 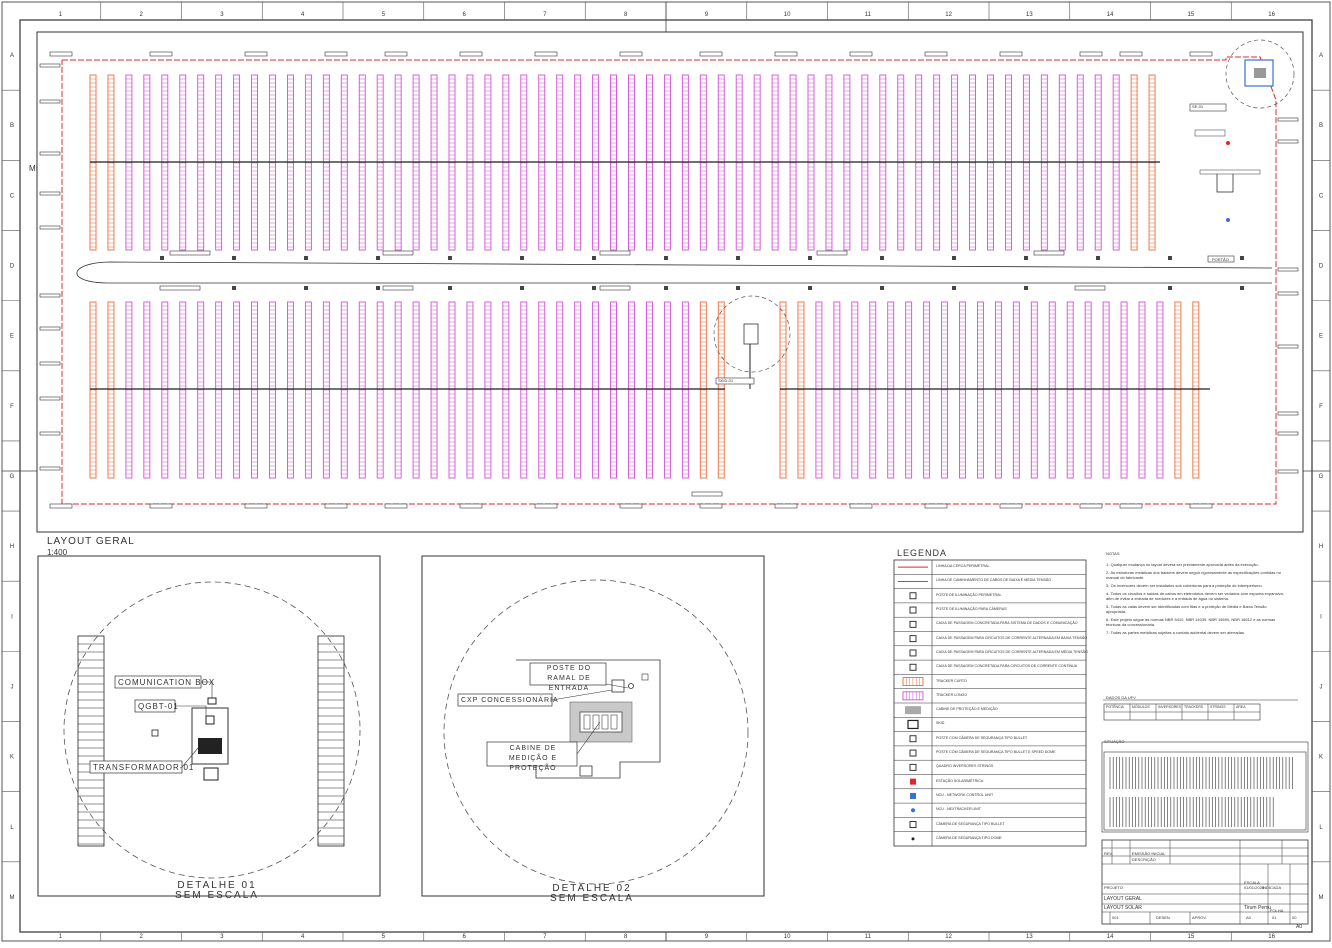 What do you see at coordinates (1321, 547) in the screenshot?
I see `row-mark-right: H` at bounding box center [1321, 547].